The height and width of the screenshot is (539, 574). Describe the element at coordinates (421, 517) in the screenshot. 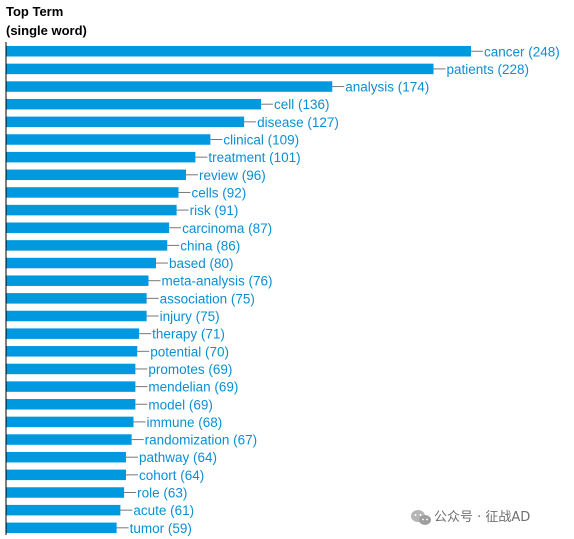

I see `wechat-icon` at that location.